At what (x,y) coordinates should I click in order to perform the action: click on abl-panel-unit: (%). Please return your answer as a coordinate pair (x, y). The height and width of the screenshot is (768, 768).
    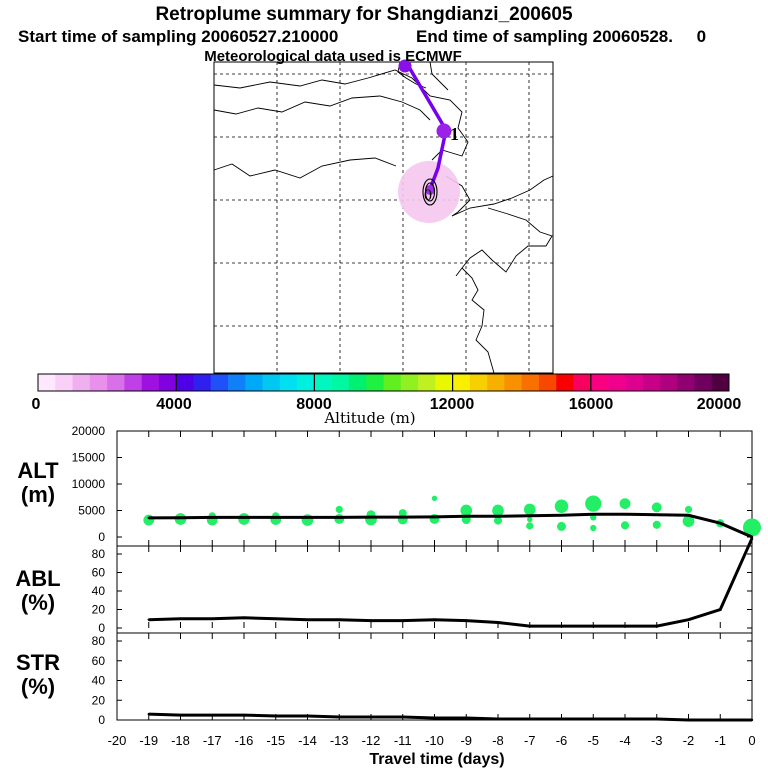
    Looking at the image, I should click on (38, 602).